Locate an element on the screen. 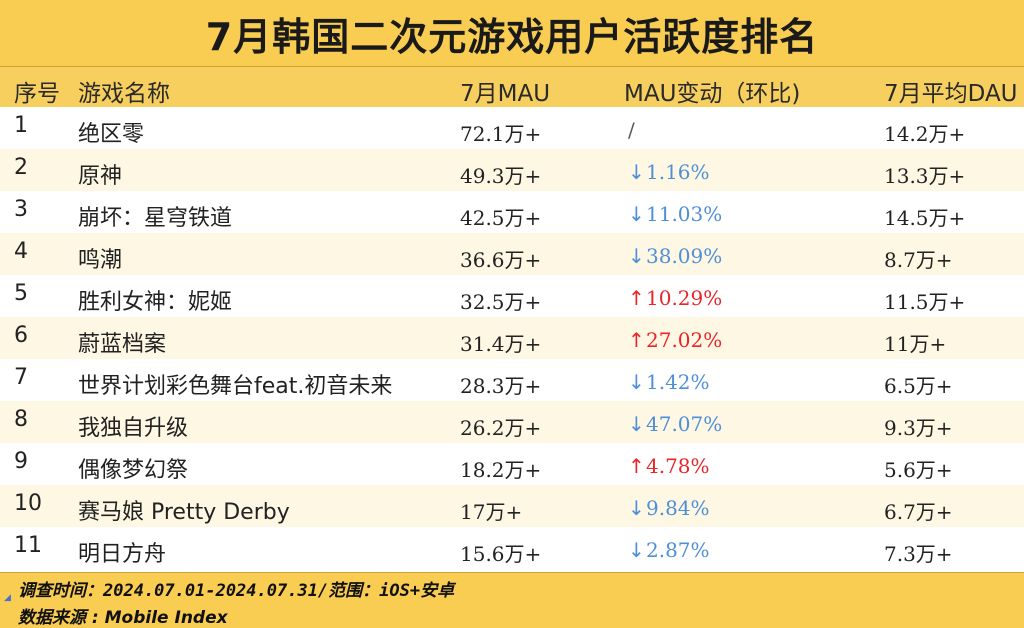 The height and width of the screenshot is (628, 1024). table-row: 9 偶像梦幻祭 18.2万+ ↑4.78% 5.6万+ is located at coordinates (512, 464).